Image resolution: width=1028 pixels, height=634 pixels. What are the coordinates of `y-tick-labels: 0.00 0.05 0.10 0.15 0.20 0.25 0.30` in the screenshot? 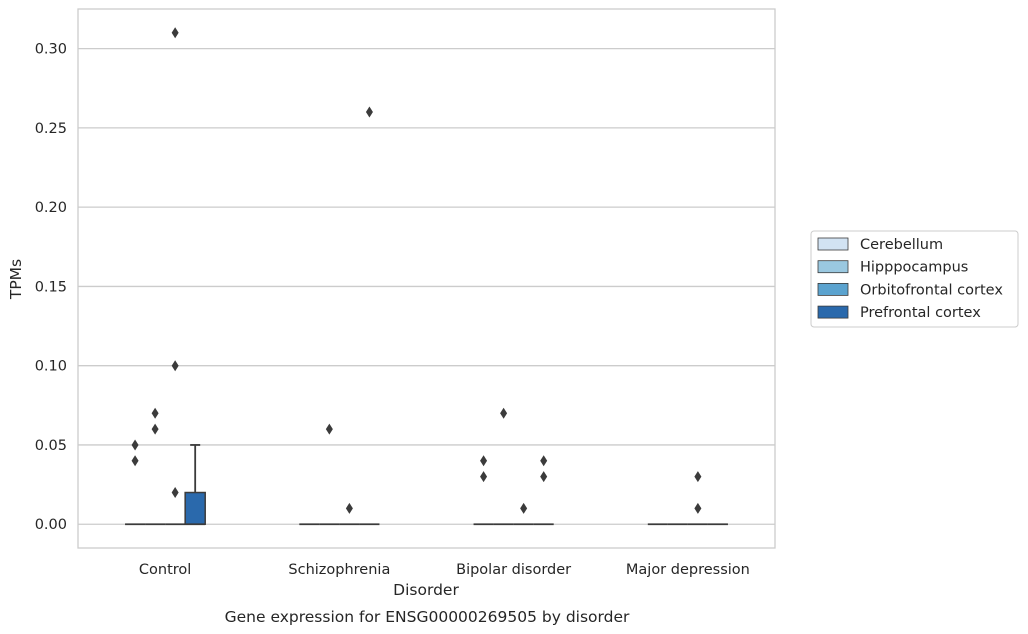 It's located at (51, 288).